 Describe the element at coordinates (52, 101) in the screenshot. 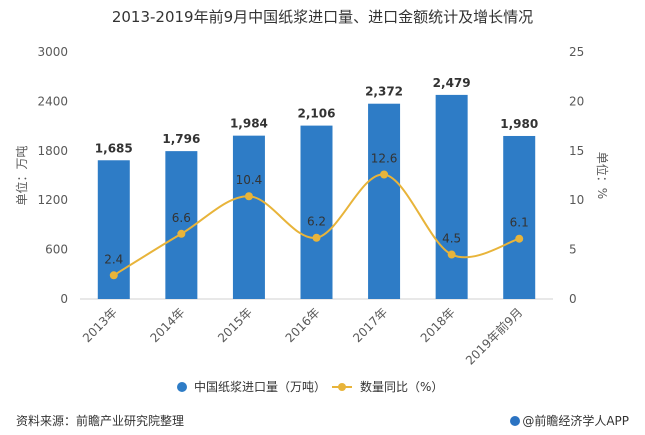

I see `y-left-tick-label: 2400` at that location.